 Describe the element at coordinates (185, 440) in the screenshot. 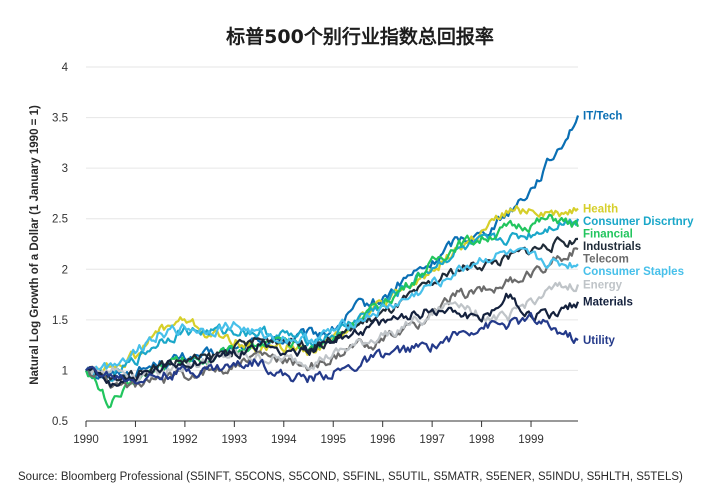

I see `x-tick-label: 1992` at that location.